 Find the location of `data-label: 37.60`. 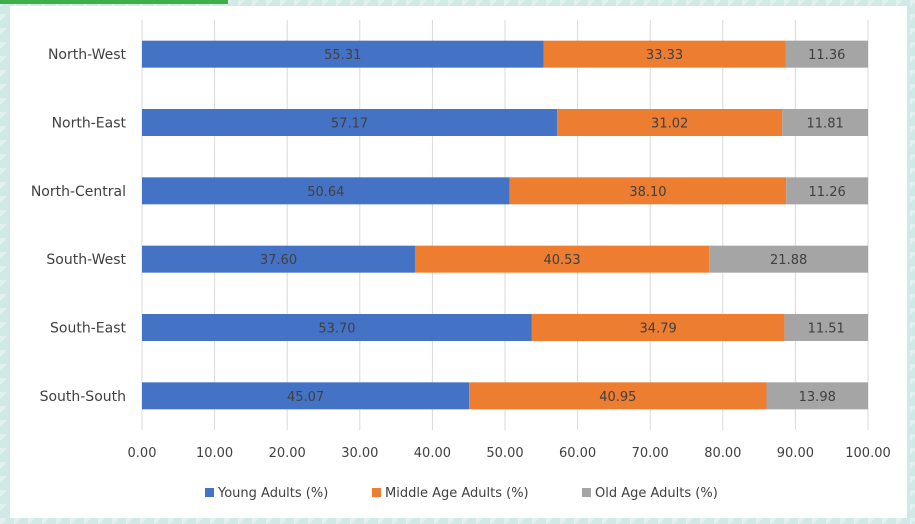

data-label: 37.60 is located at coordinates (278, 260).